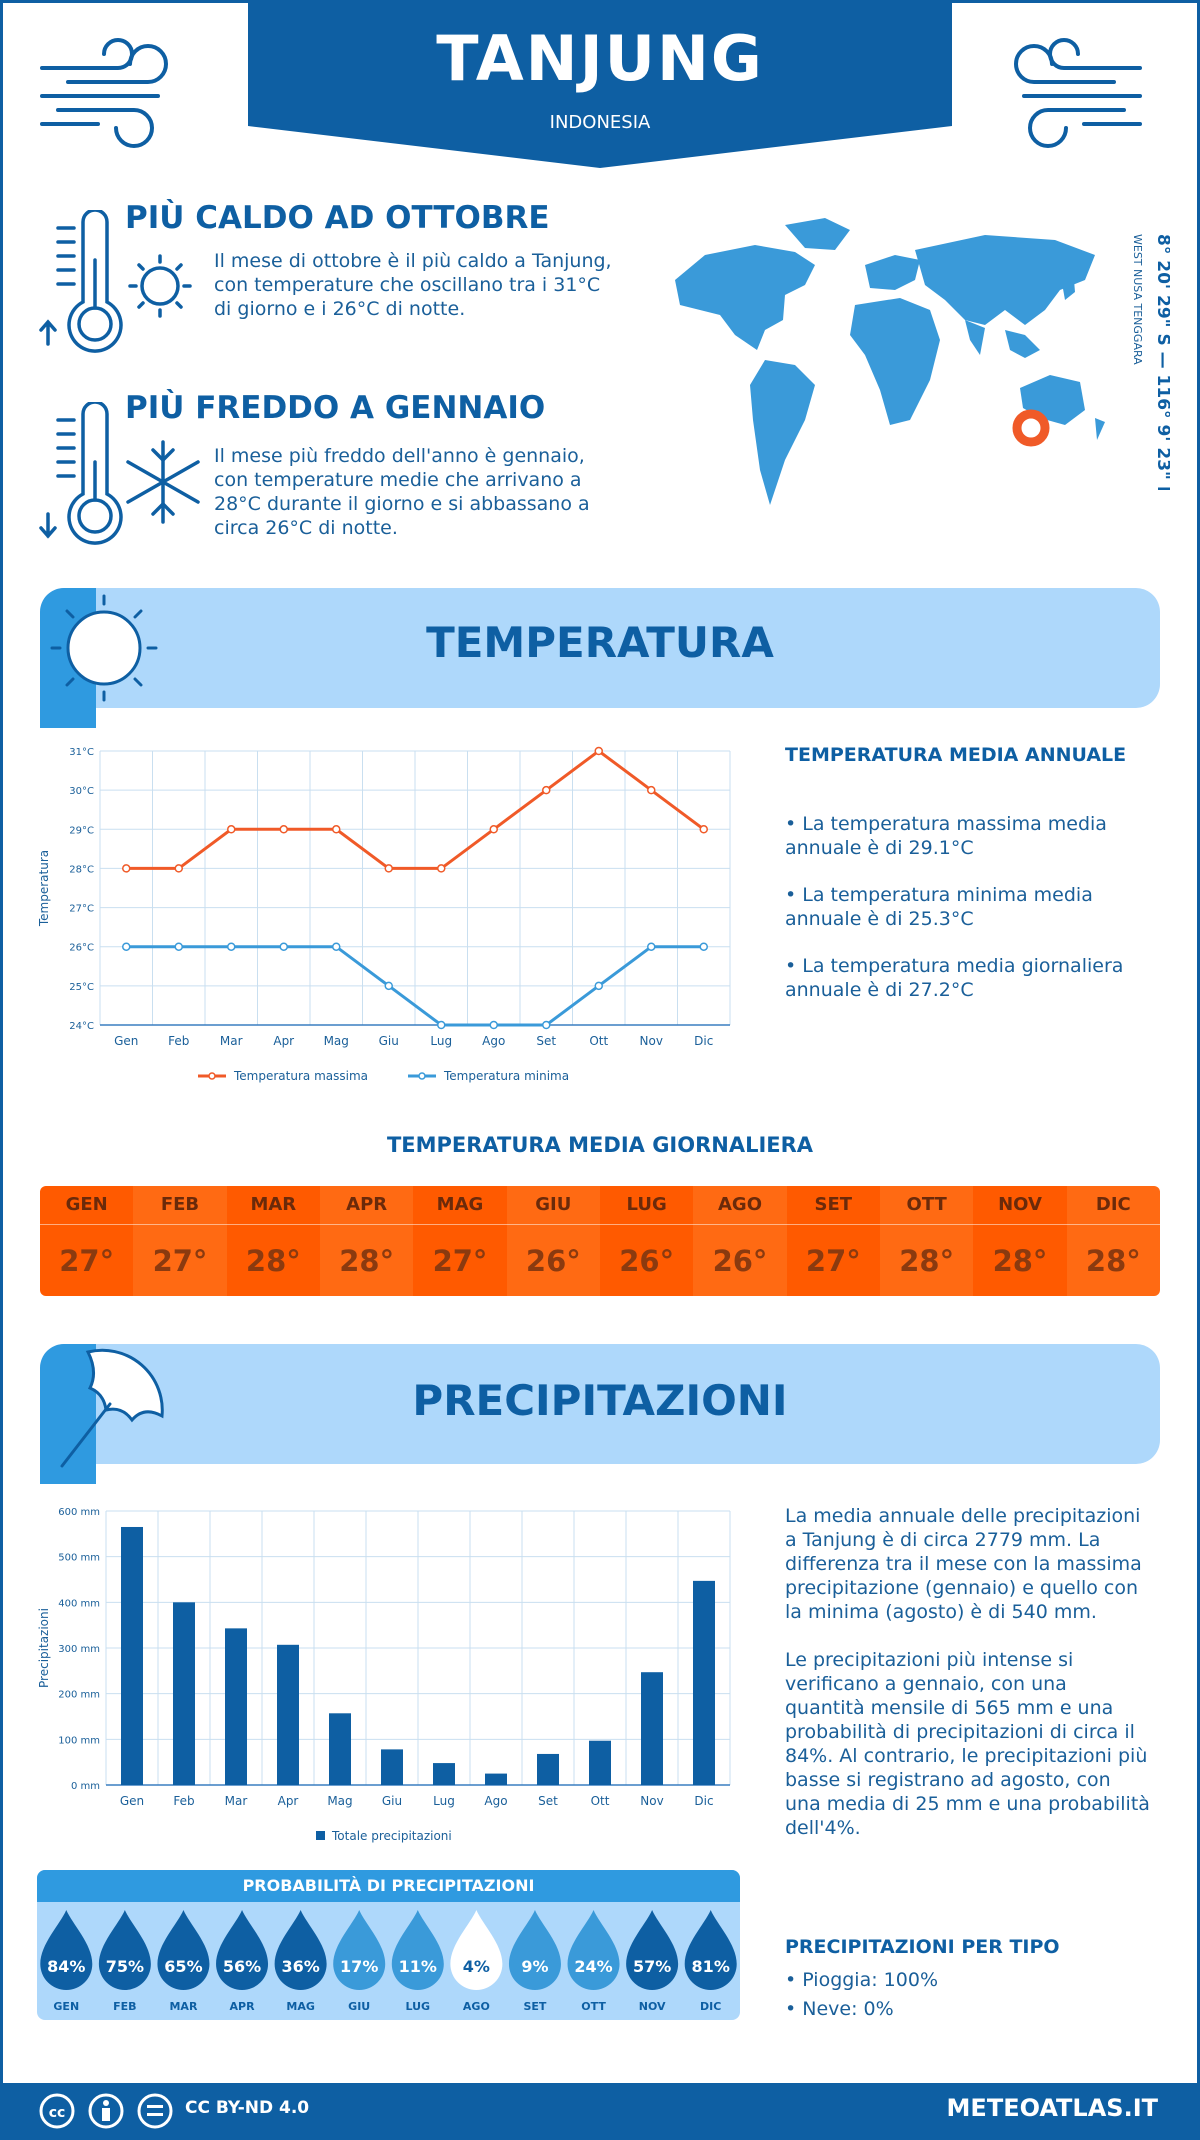 Image resolution: width=1200 pixels, height=2140 pixels. What do you see at coordinates (320, 1835) in the screenshot?
I see `legend-swatch` at bounding box center [320, 1835].